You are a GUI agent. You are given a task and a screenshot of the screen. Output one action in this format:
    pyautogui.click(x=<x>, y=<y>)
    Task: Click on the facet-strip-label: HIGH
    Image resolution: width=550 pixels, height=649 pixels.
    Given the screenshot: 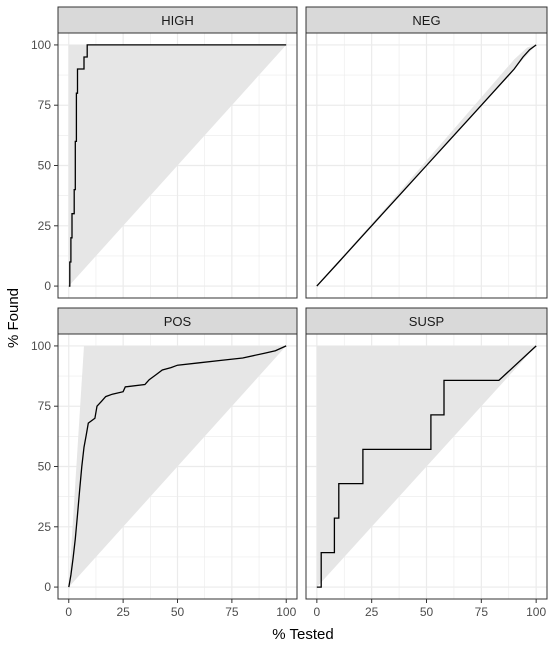 What is the action you would take?
    pyautogui.click(x=177, y=20)
    